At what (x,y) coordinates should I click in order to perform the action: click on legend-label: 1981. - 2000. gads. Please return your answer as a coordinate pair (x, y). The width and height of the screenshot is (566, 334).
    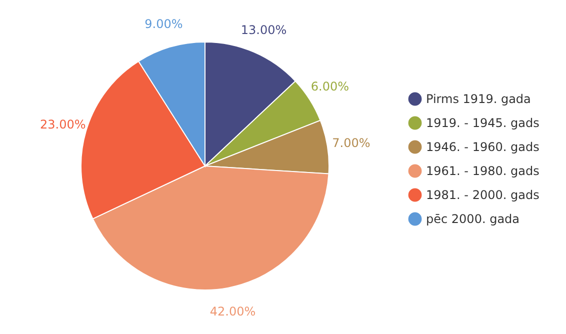
    Looking at the image, I should click on (483, 195).